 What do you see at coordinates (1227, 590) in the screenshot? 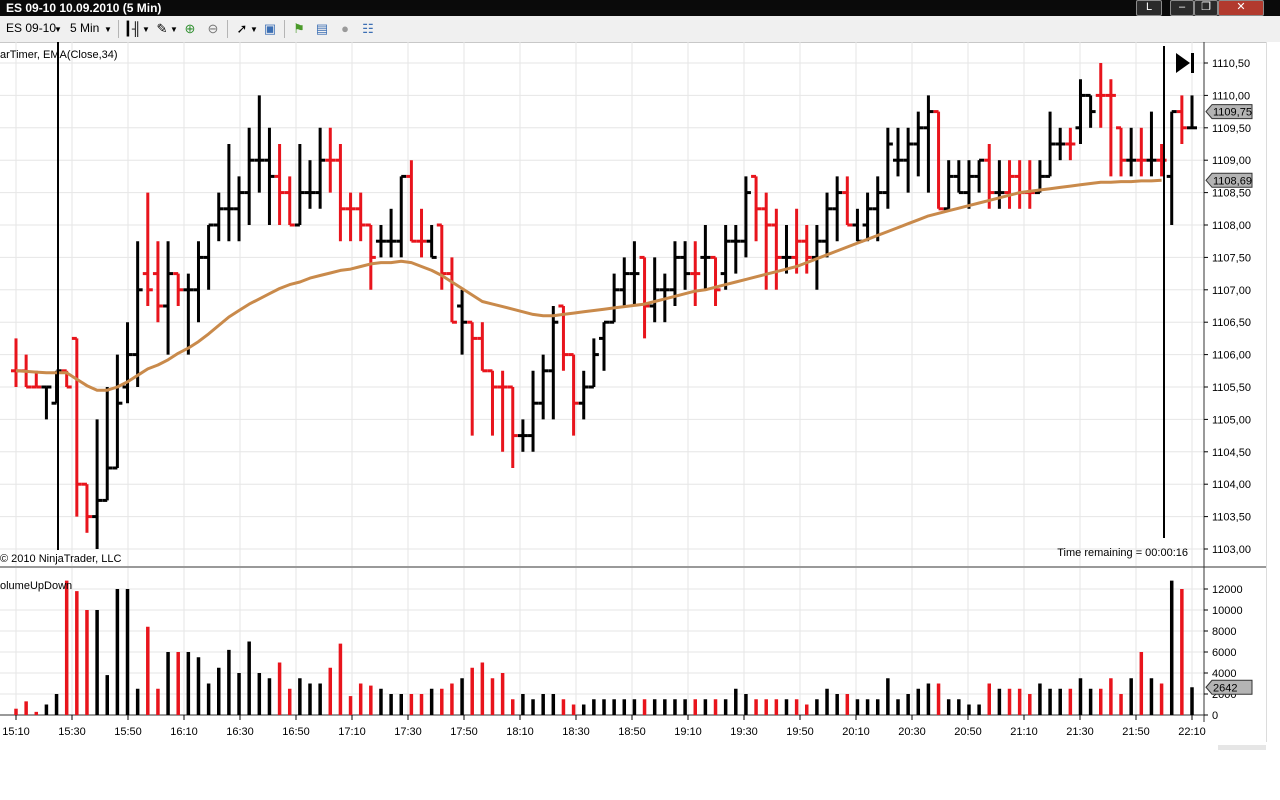
I see `volume-tick-label: 12000` at bounding box center [1227, 590].